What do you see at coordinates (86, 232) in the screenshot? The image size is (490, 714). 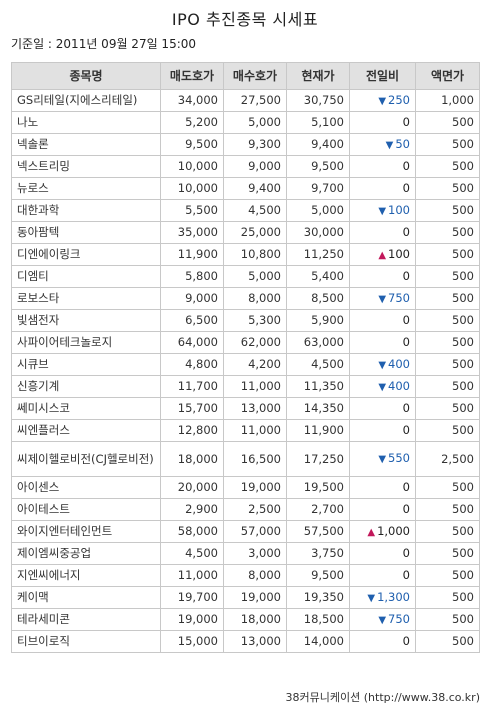 I see `stock-name-cell: 동아팜텍` at bounding box center [86, 232].